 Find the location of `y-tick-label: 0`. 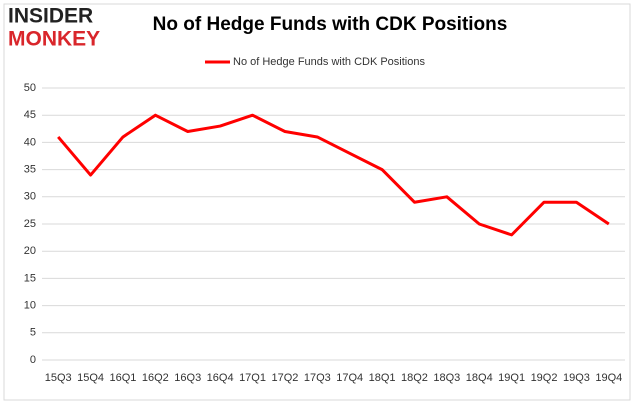

y-tick-label: 0 is located at coordinates (33, 360).